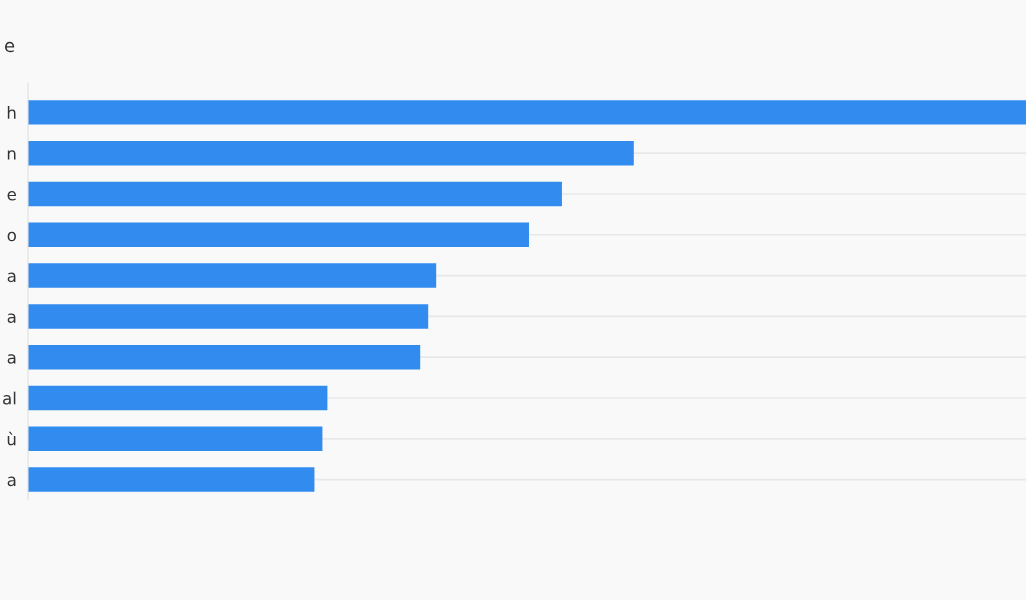  What do you see at coordinates (11, 195) in the screenshot?
I see `y-tick-label: e` at bounding box center [11, 195].